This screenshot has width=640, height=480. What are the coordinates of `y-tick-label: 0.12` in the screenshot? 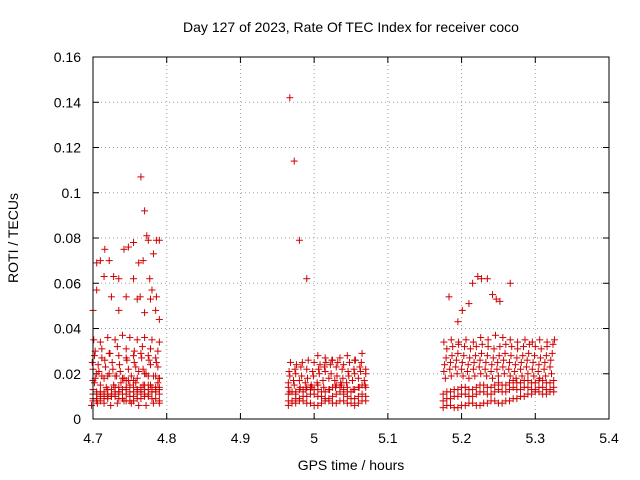 It's located at (67, 148).